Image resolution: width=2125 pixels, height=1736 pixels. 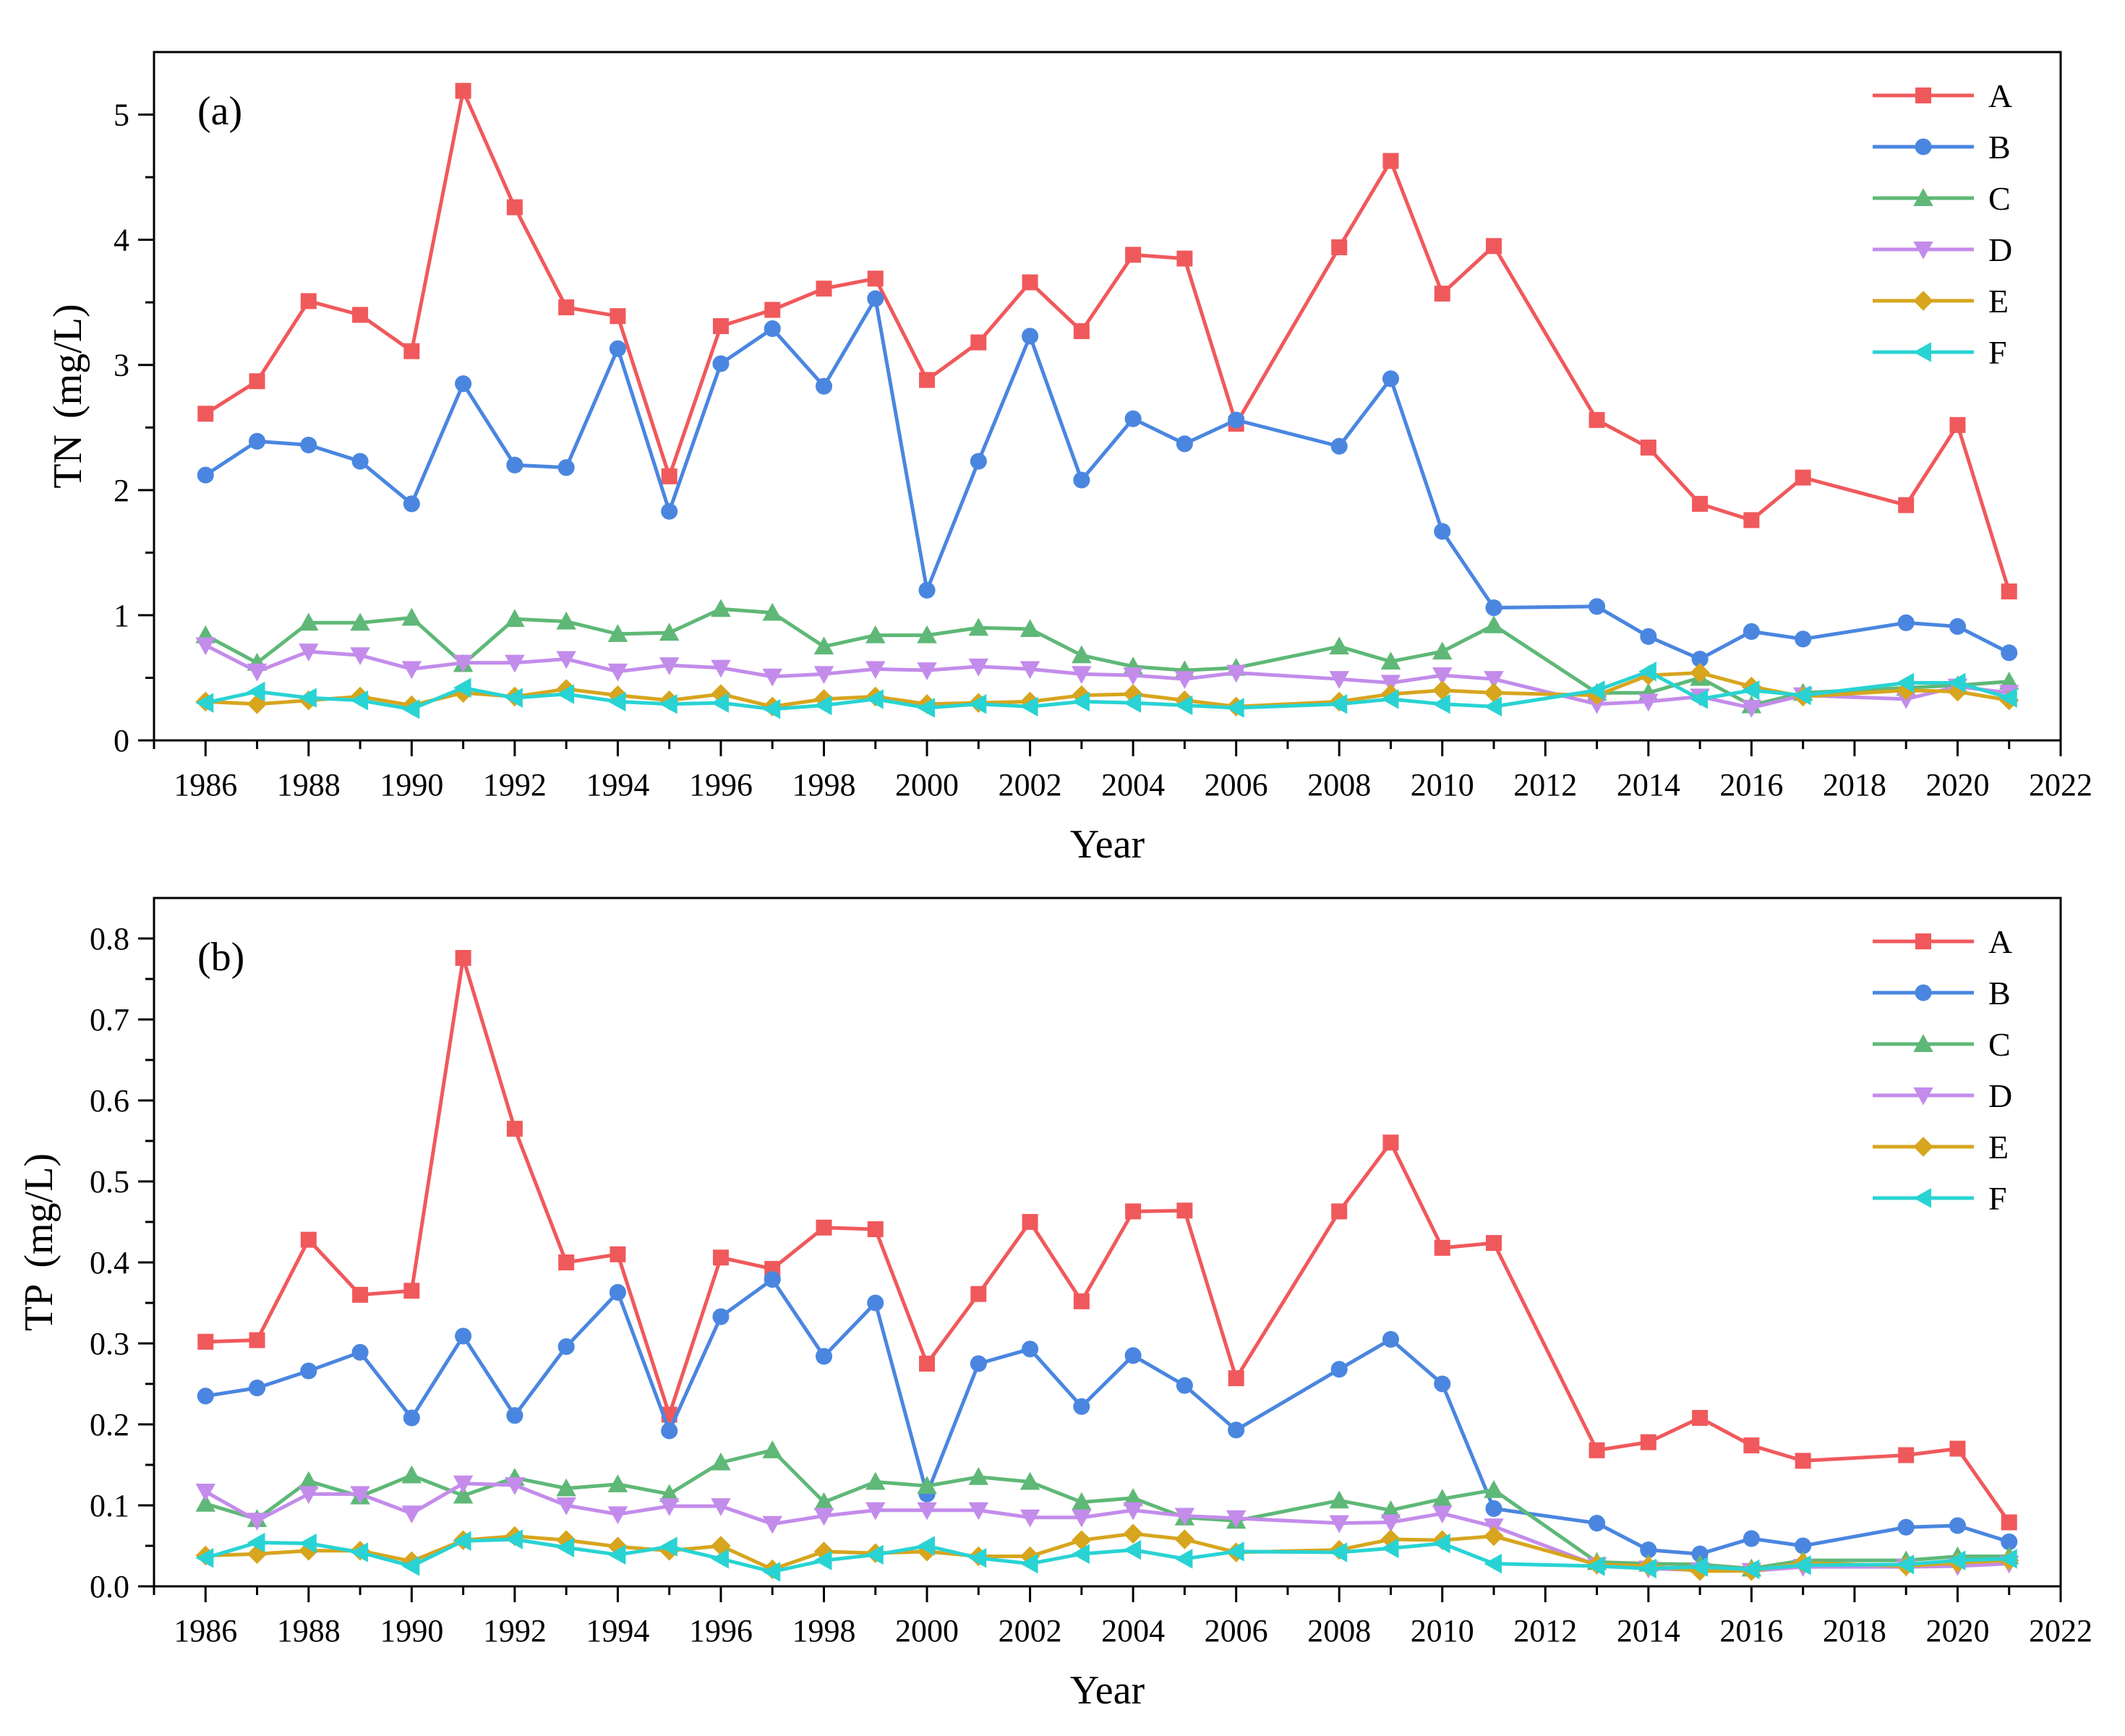 What do you see at coordinates (721, 1631) in the screenshot?
I see `x-tick-label: 1996` at bounding box center [721, 1631].